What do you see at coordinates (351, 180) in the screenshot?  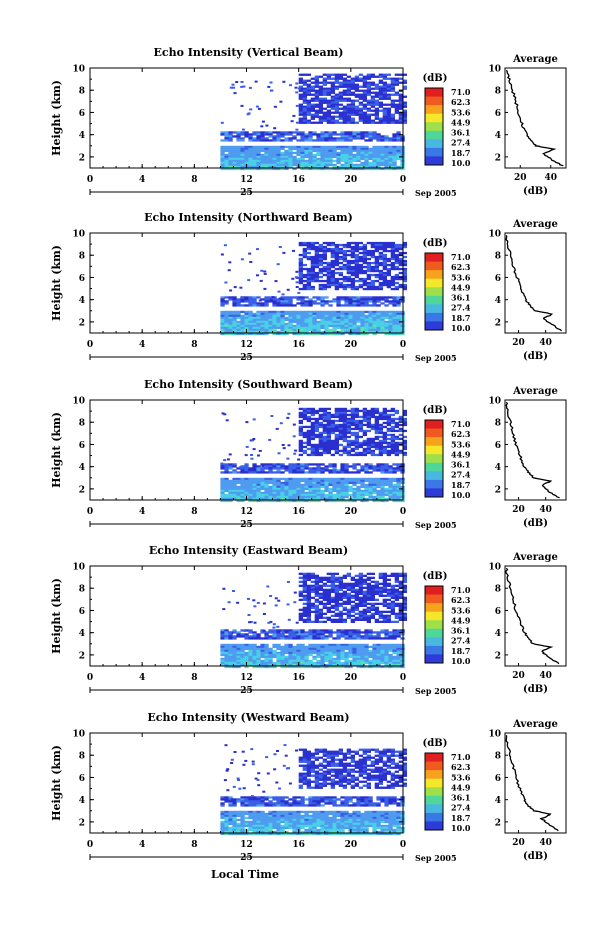 I see `x-tick-label: 20` at bounding box center [351, 180].